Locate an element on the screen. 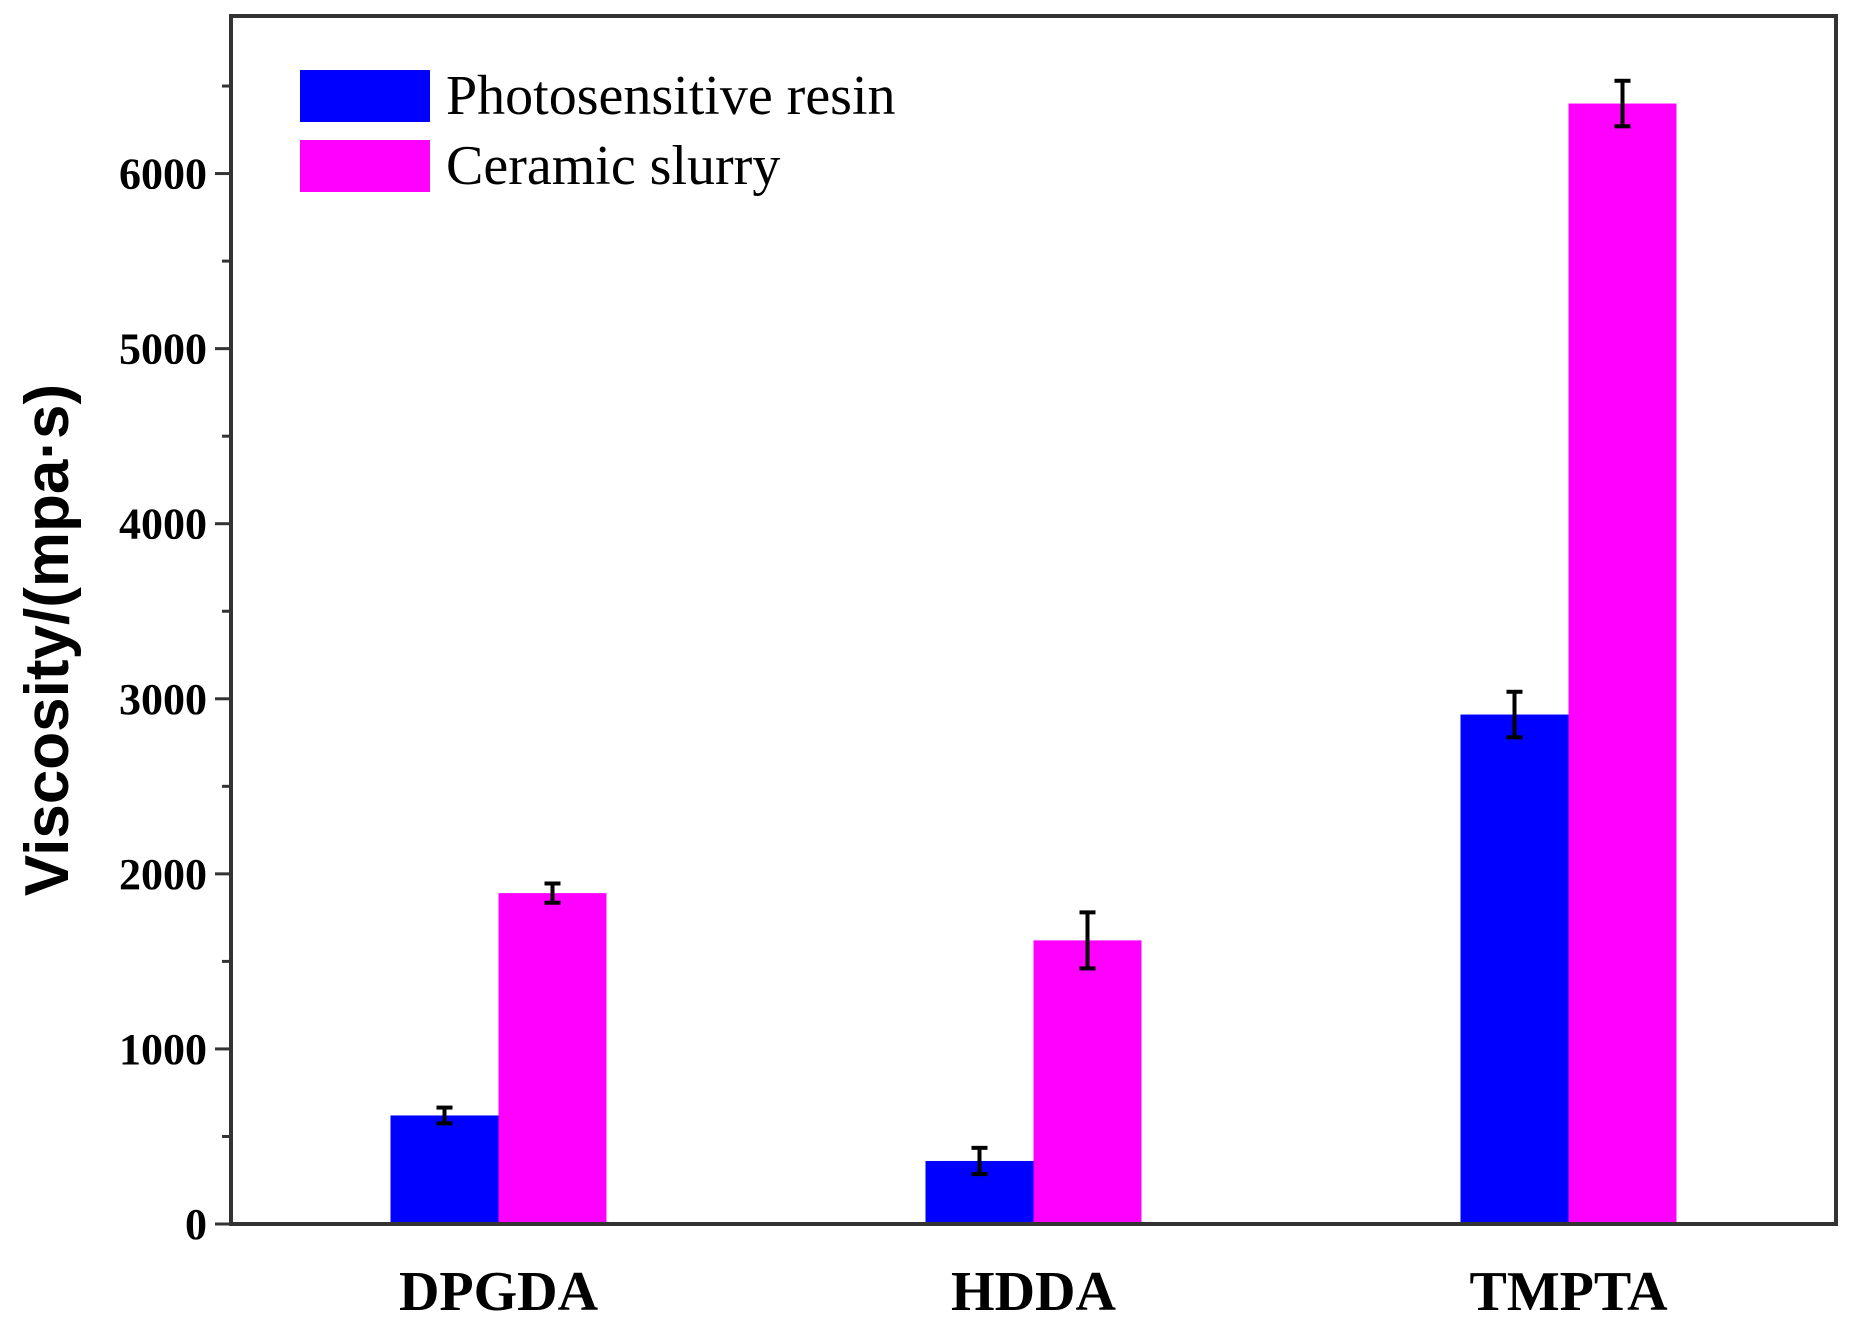 The width and height of the screenshot is (1869, 1326). error-bar-photosensitive-resin-hdda is located at coordinates (979, 1161).